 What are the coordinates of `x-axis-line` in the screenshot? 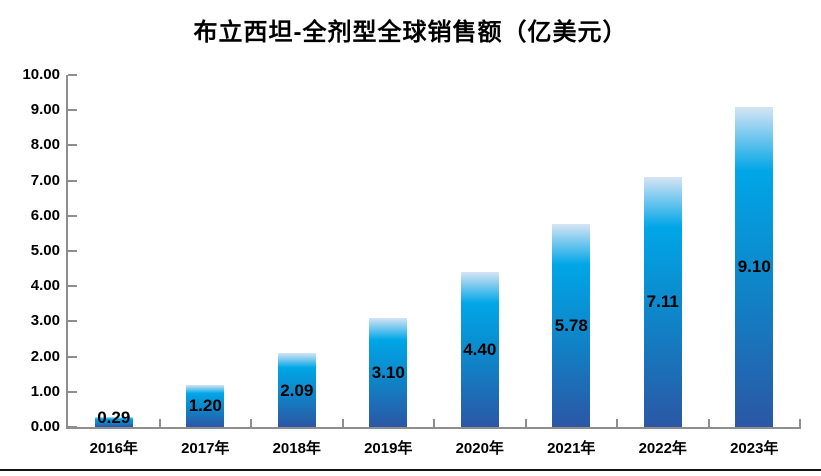 It's located at (433, 428).